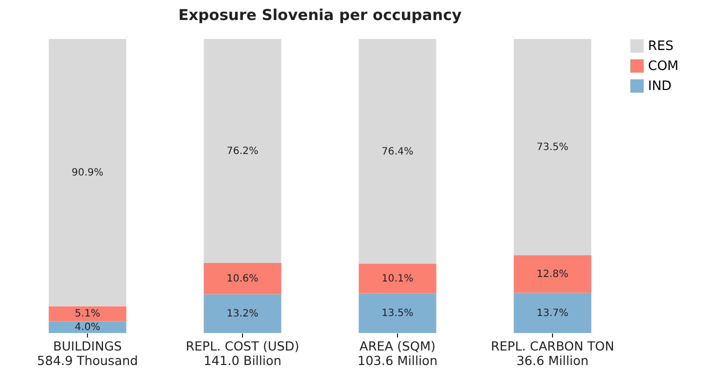 The image size is (722, 392). Describe the element at coordinates (397, 353) in the screenshot. I see `x-tick-label: AREA (SQM) 103.6 Million` at that location.